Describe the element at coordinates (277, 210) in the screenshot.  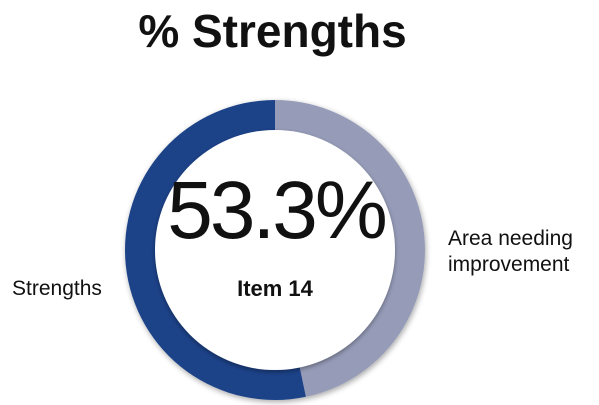
I see `center-value: 53.3%` at that location.